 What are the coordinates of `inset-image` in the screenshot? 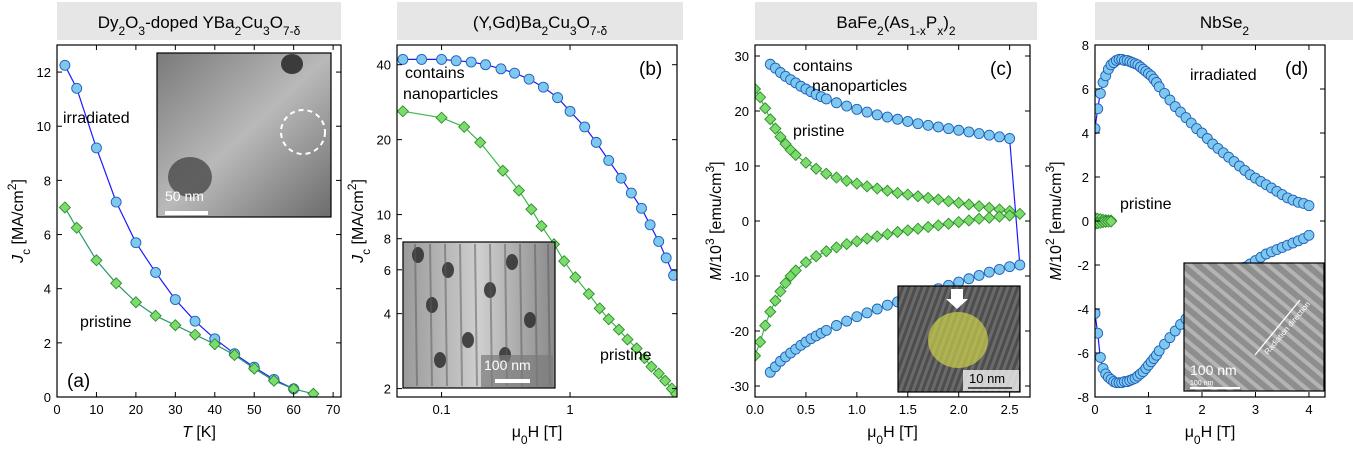 It's located at (1254, 327).